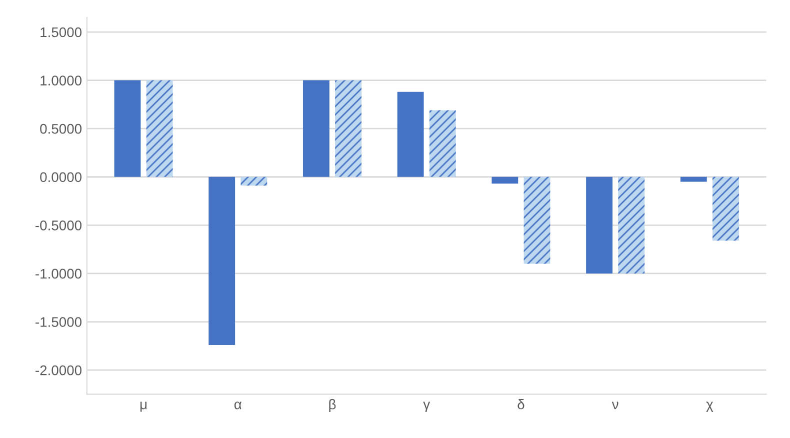 This screenshot has height=438, width=790. What do you see at coordinates (61, 177) in the screenshot?
I see `y-tick-label: 0.0000` at bounding box center [61, 177].